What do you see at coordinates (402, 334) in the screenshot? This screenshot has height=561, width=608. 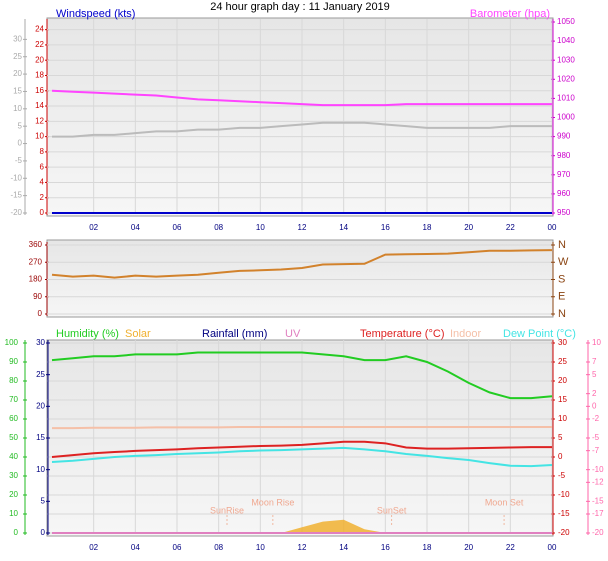 I see `legend-label: Temperature (°C)` at bounding box center [402, 334].